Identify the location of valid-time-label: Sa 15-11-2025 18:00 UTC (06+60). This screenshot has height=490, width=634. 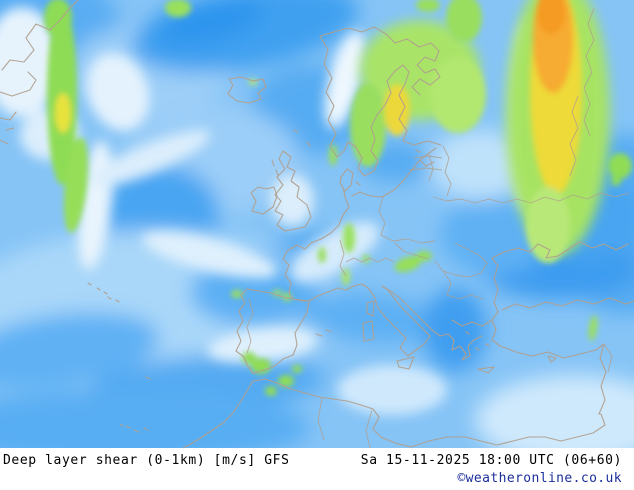
(491, 460).